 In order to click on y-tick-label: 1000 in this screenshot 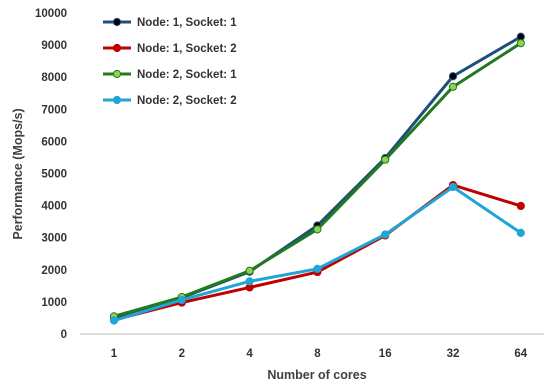, I will do `click(54, 303)`.